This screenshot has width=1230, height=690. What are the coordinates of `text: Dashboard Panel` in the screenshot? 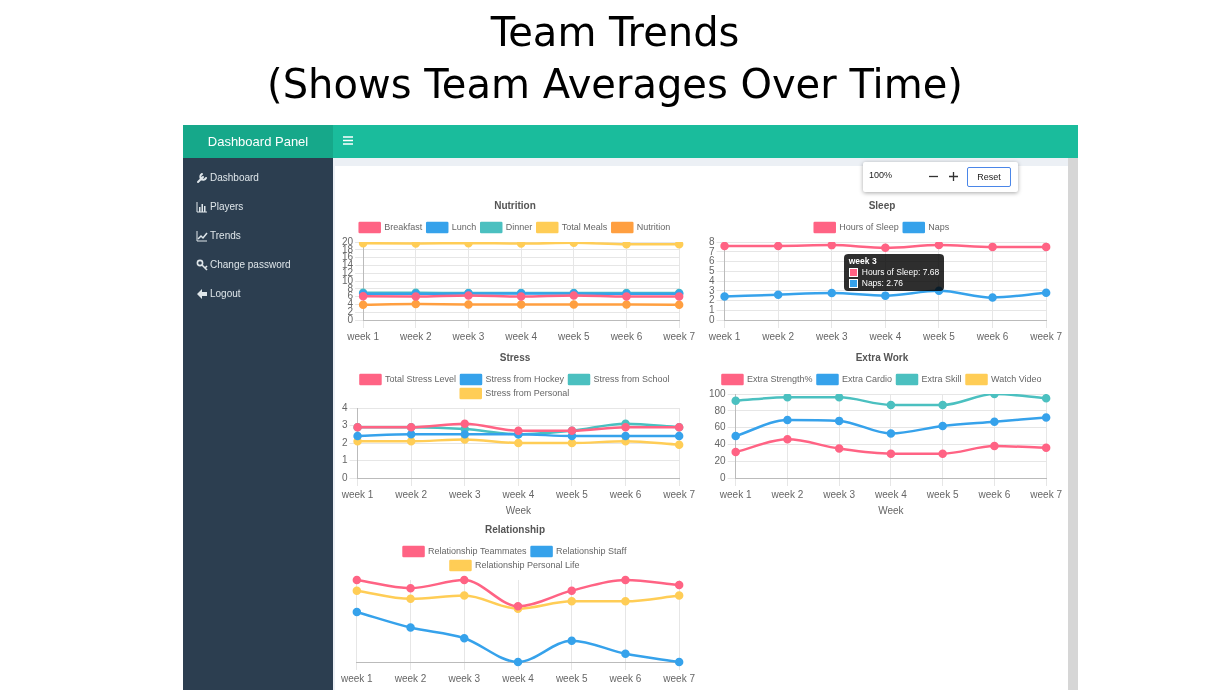 It's located at (258, 141).